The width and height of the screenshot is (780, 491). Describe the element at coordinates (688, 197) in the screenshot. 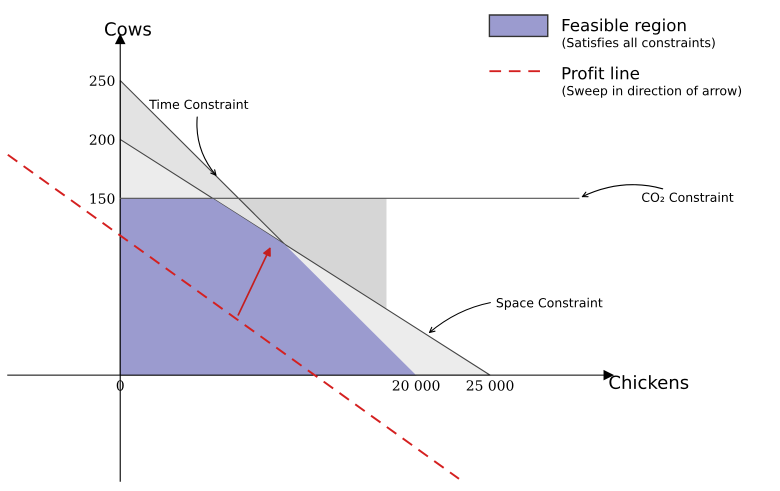

I see `text: CO₂ Constraint` at that location.